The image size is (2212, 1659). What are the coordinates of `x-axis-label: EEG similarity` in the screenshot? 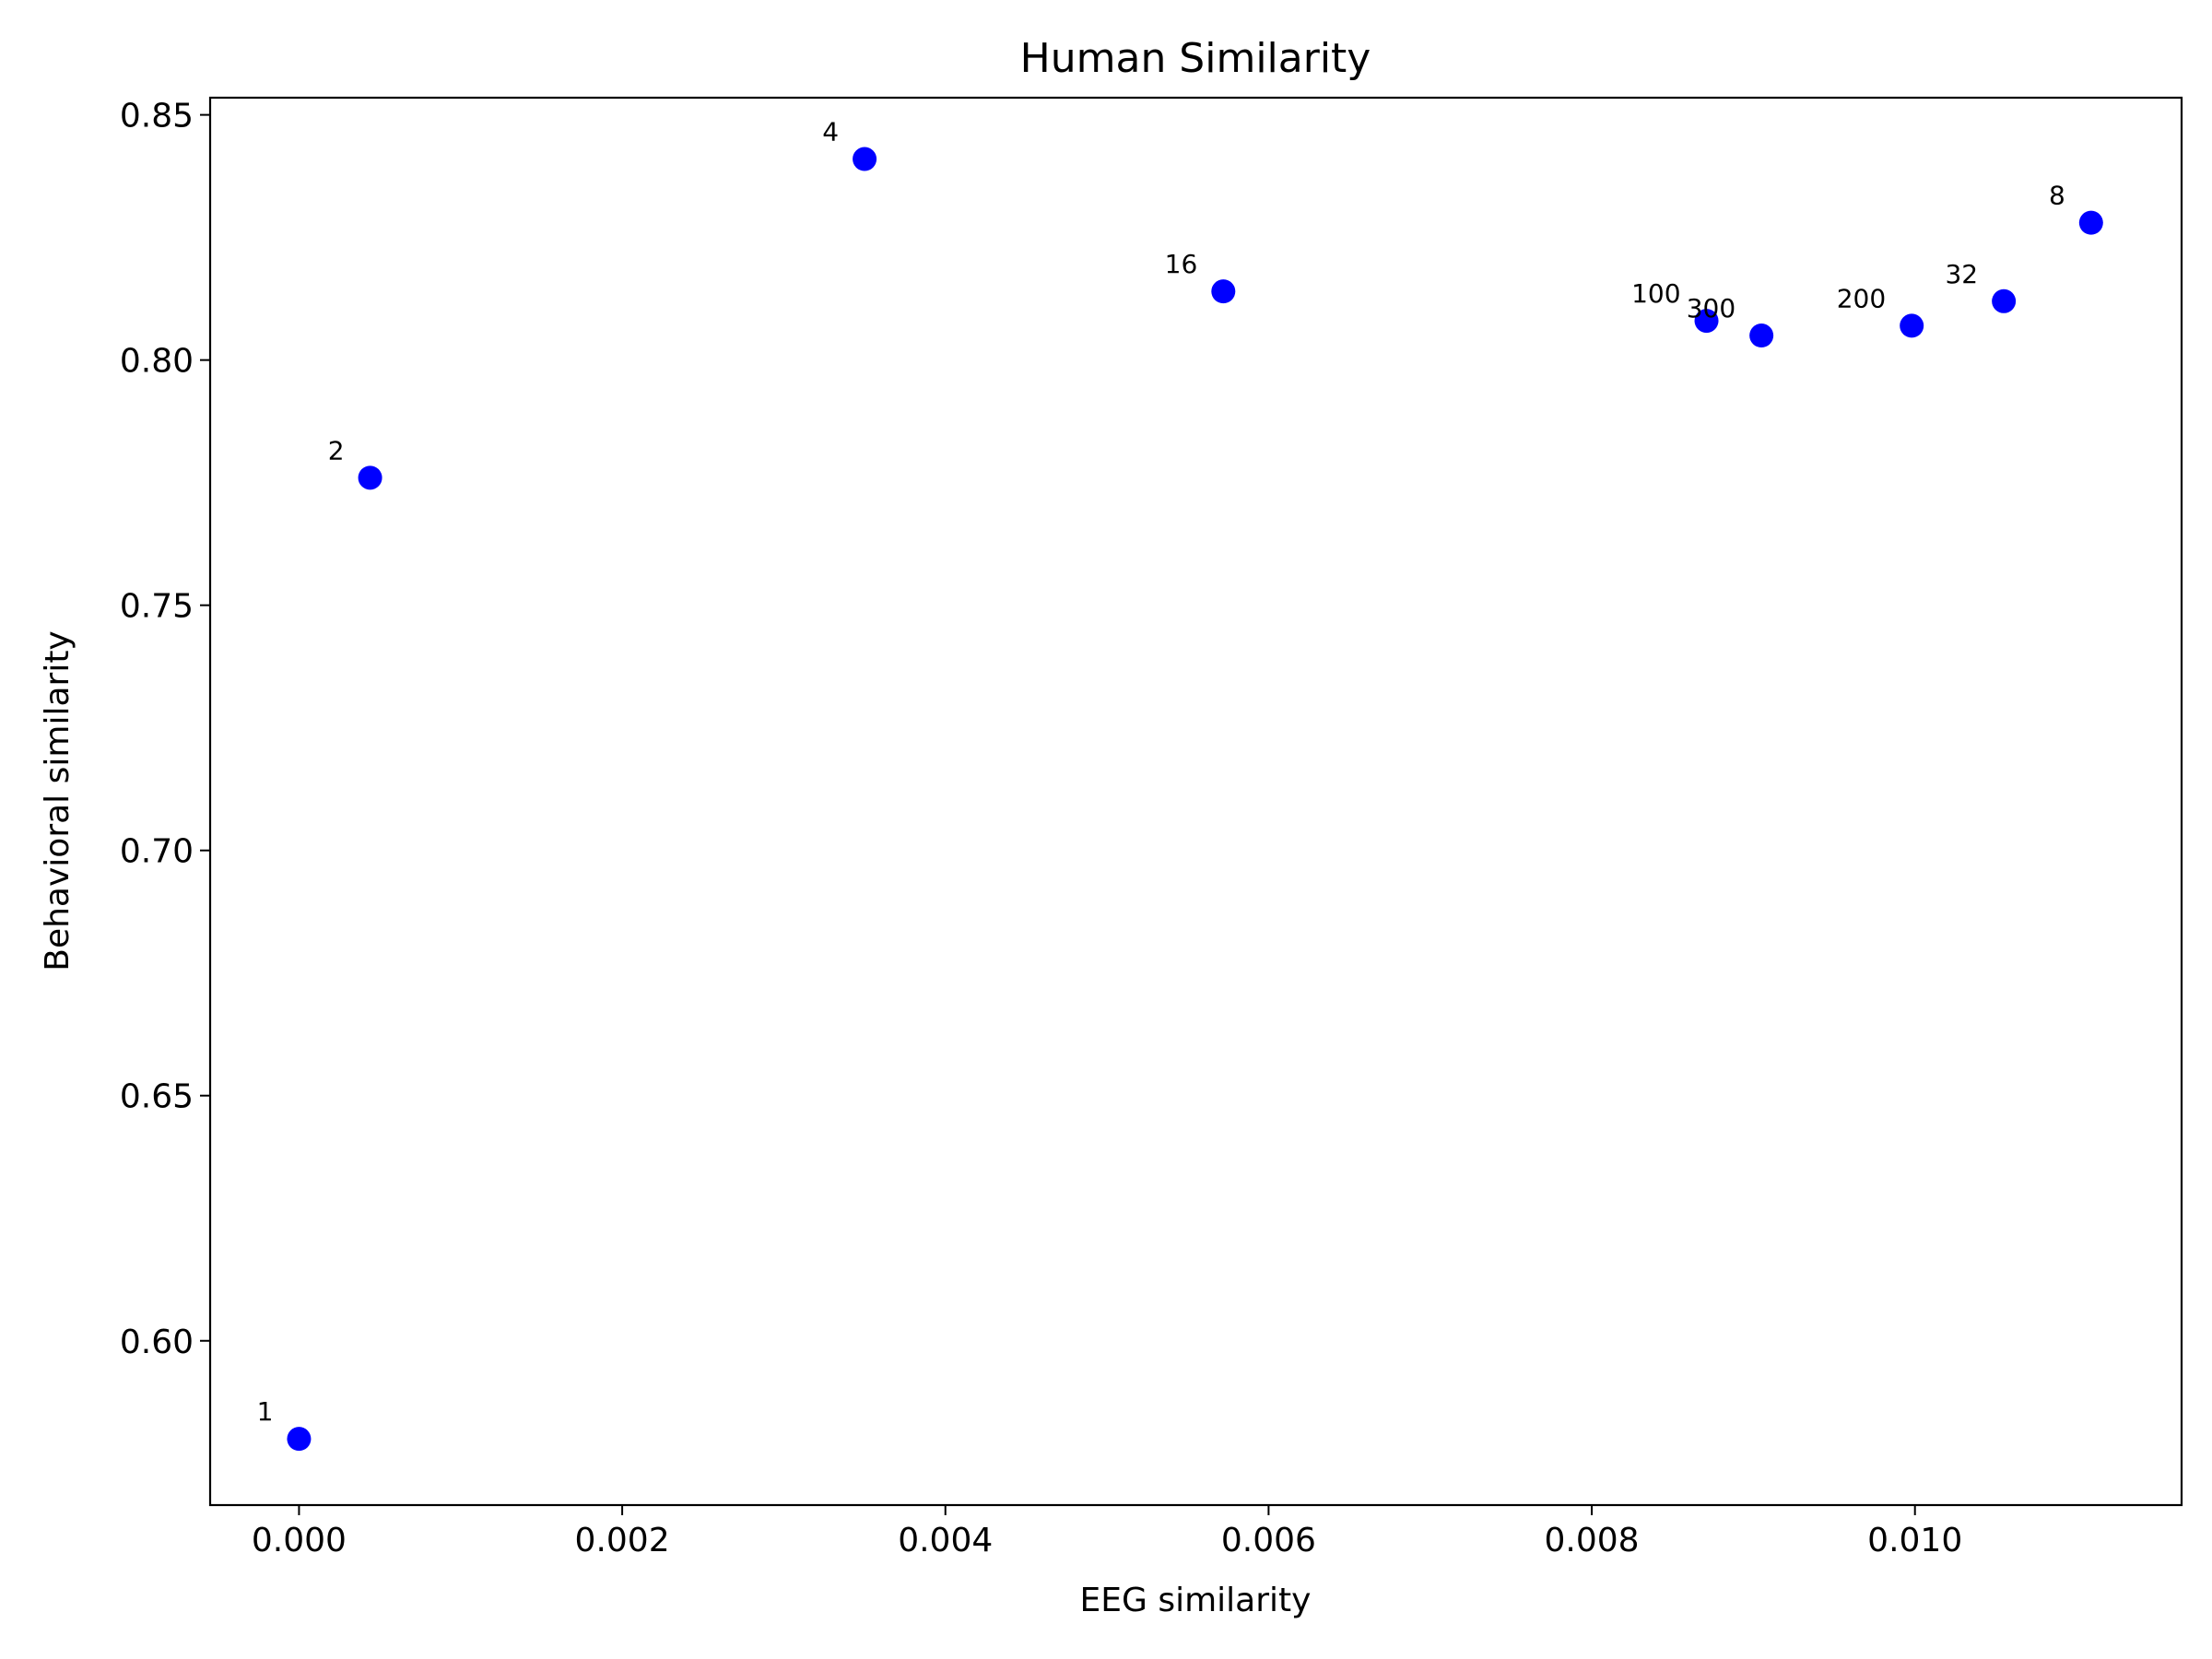 It's located at (1196, 1600).